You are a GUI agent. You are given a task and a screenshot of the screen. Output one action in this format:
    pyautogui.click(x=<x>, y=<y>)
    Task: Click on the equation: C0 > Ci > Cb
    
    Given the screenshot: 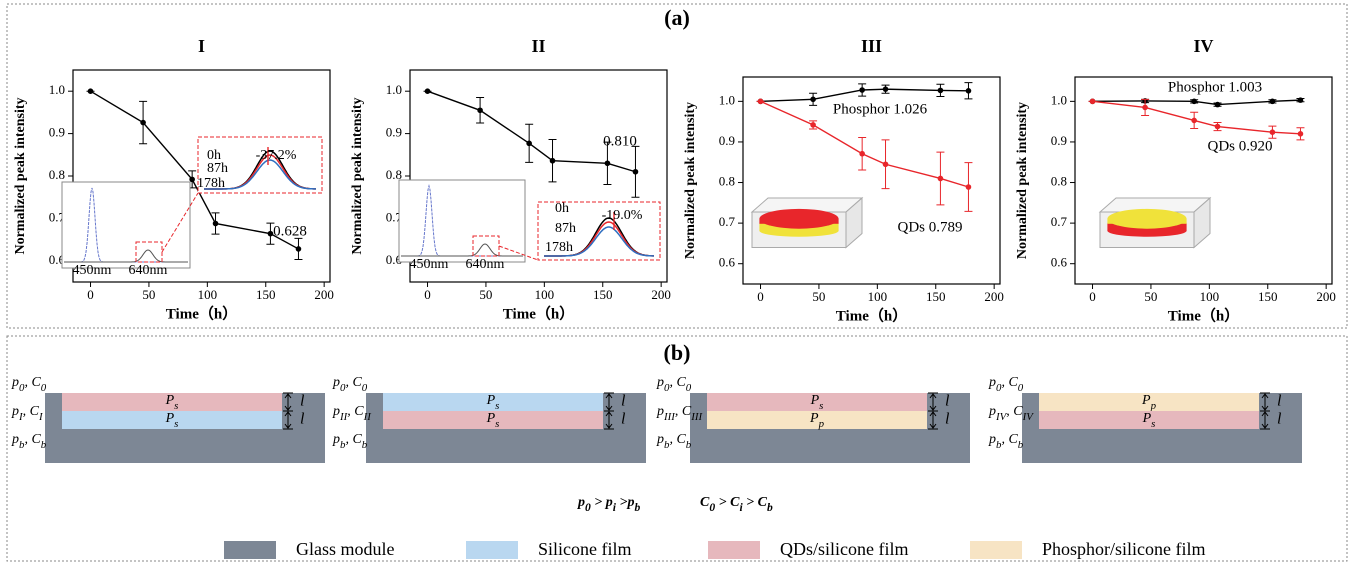 What is the action you would take?
    pyautogui.click(x=736, y=504)
    